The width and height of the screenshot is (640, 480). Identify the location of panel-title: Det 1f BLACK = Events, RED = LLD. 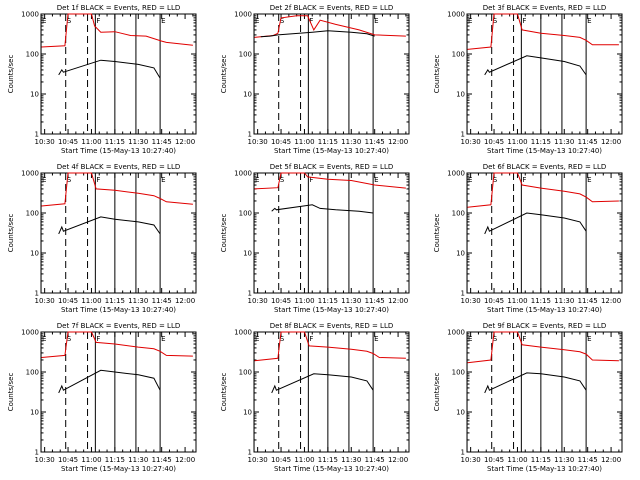
(118, 8).